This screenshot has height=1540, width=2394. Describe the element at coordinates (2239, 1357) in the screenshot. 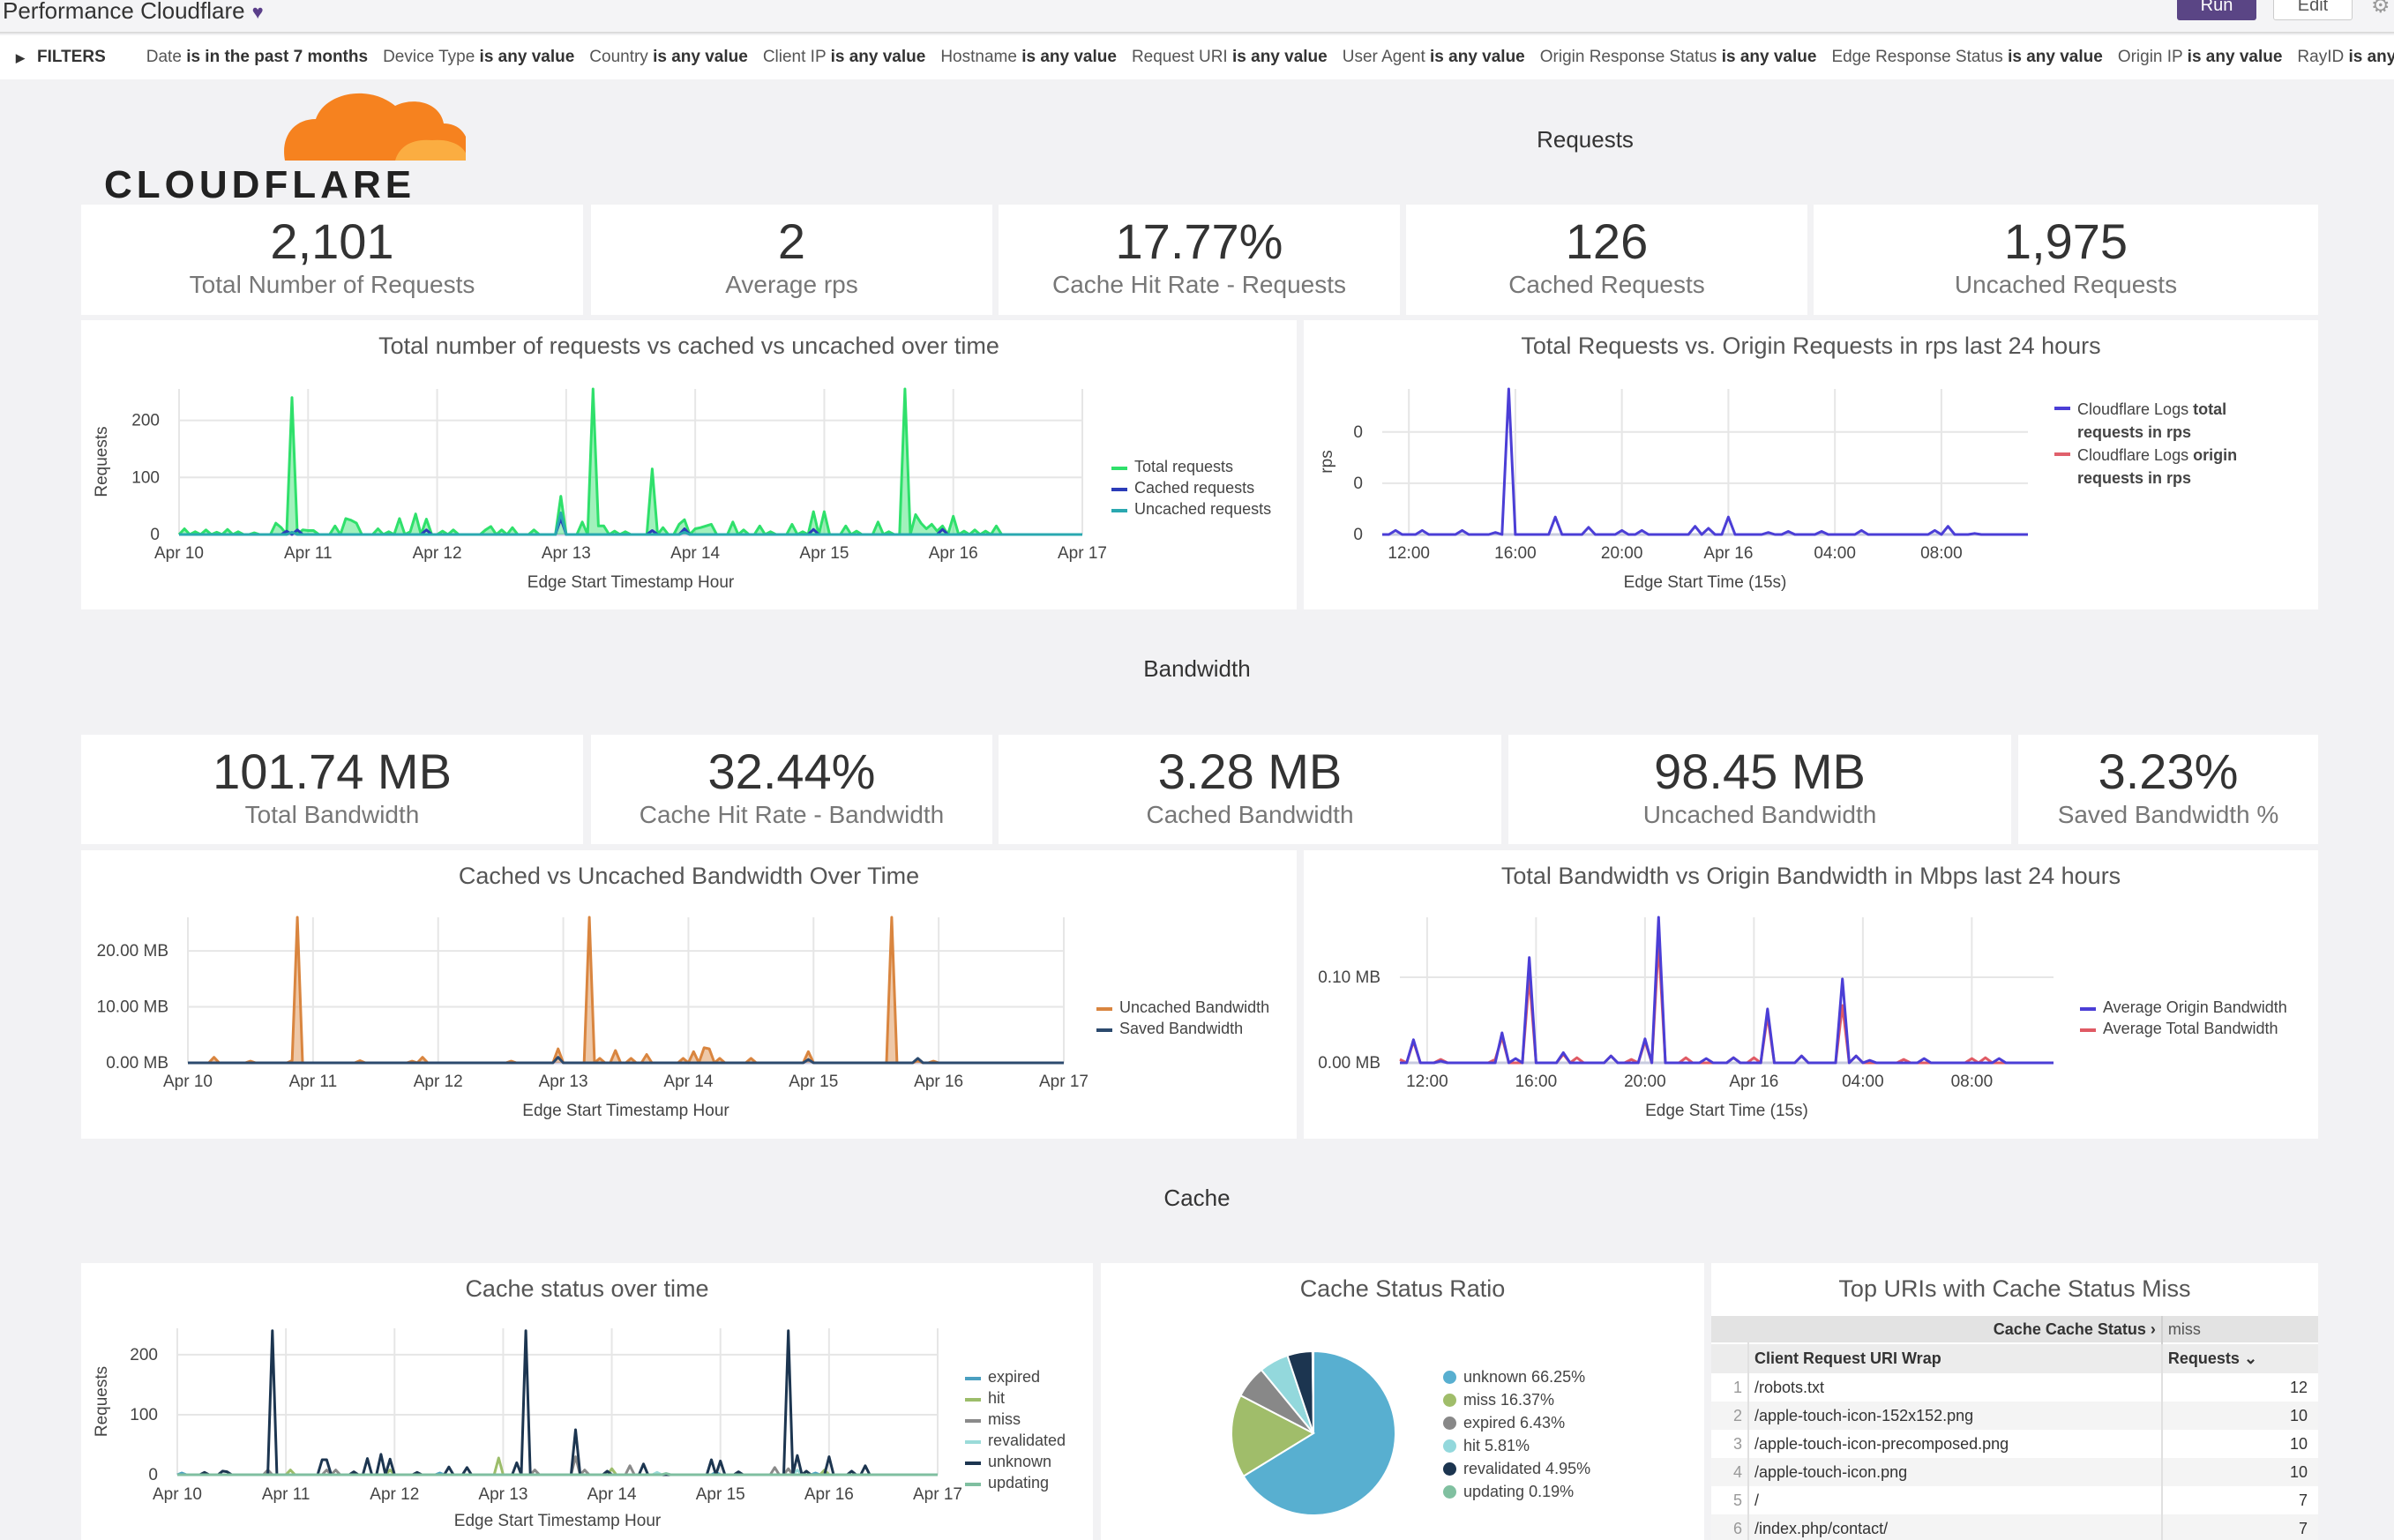

I see `column-header-requests: Requests ⌄` at that location.